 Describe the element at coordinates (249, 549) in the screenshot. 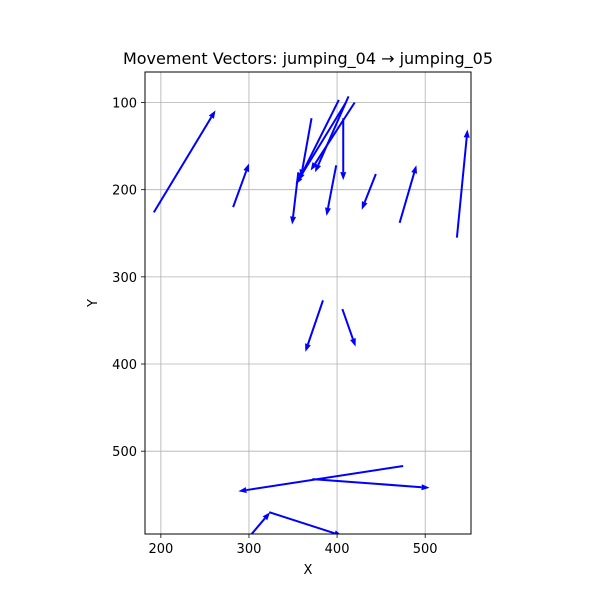

I see `x-tick-label: 300` at that location.